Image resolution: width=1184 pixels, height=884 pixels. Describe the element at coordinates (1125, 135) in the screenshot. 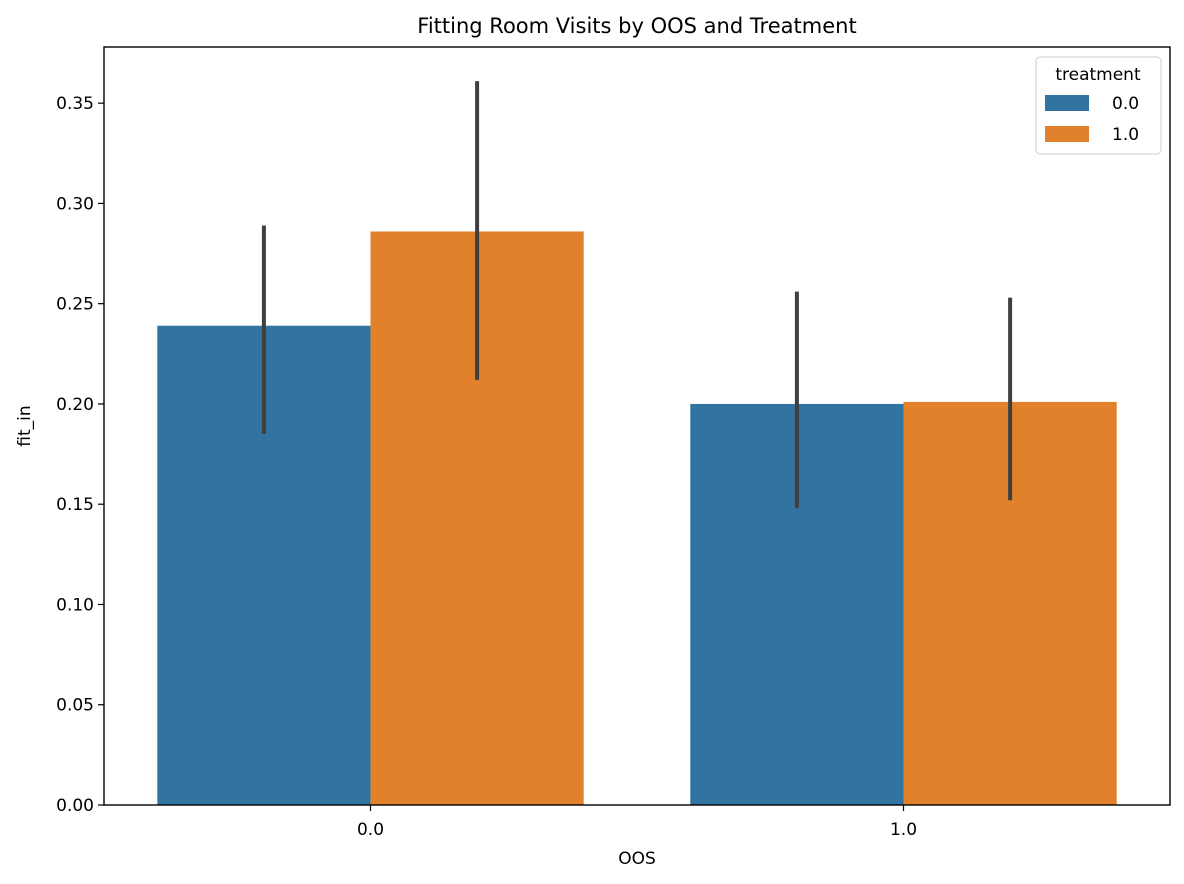

I see `legend-label: 1.0` at that location.